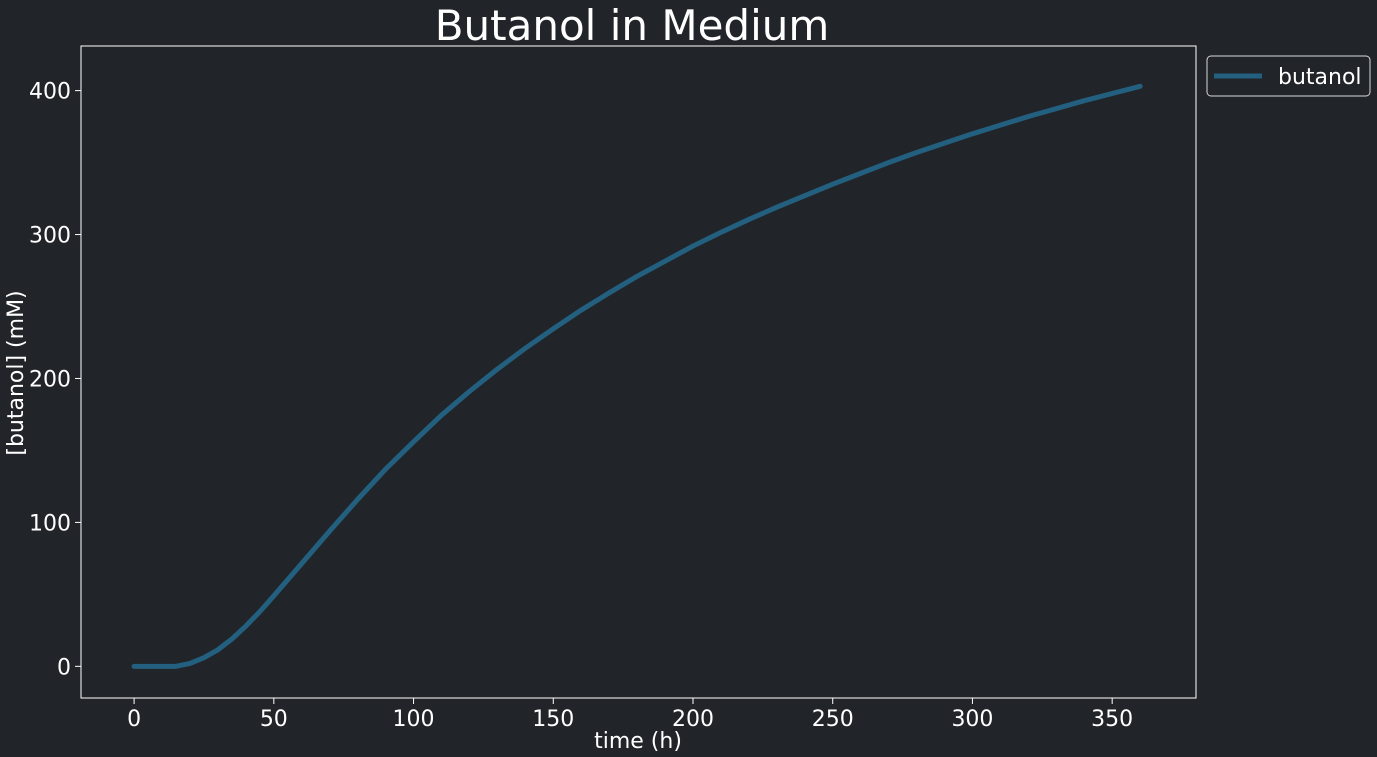 The width and height of the screenshot is (1377, 757). What do you see at coordinates (1320, 77) in the screenshot?
I see `legend-label-butanol: butanol` at bounding box center [1320, 77].